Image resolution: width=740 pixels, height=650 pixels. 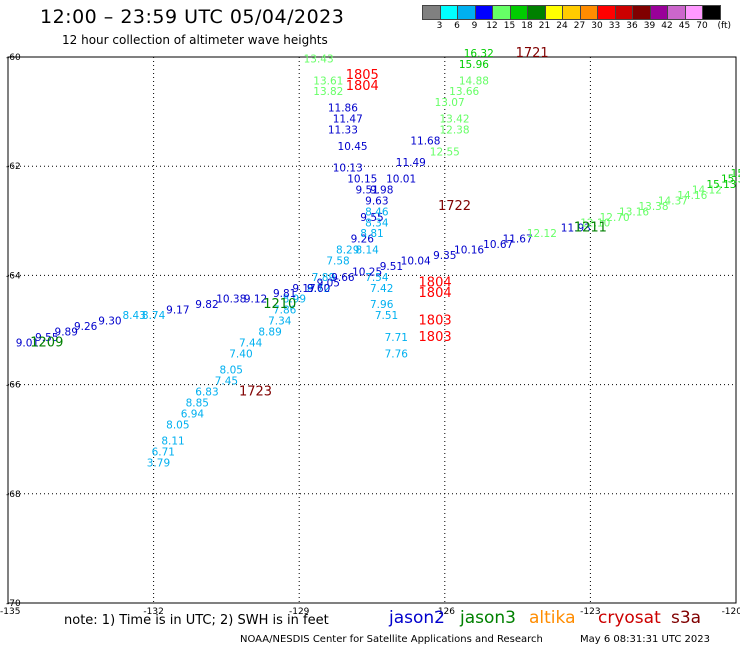 I want to click on swh-value-label: 7.76, so click(x=397, y=354).